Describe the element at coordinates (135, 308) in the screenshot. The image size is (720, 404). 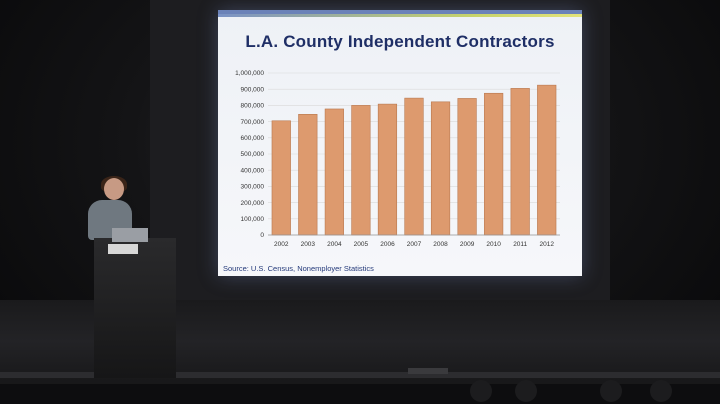
I see `podium` at that location.